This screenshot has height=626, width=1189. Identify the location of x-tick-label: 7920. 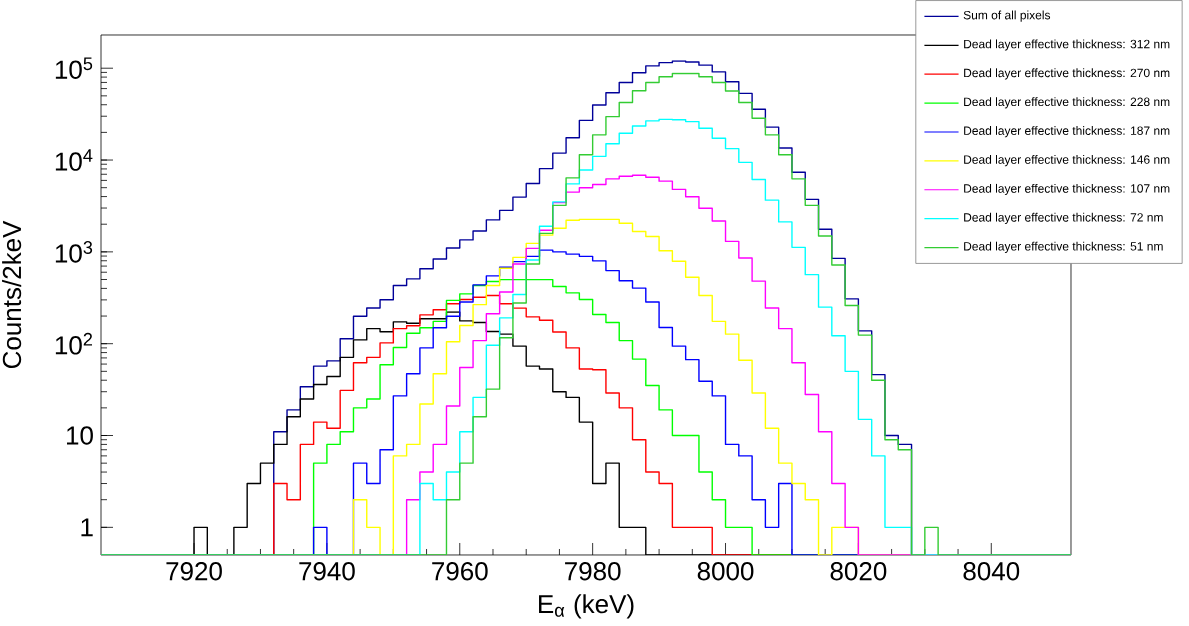
(194, 571).